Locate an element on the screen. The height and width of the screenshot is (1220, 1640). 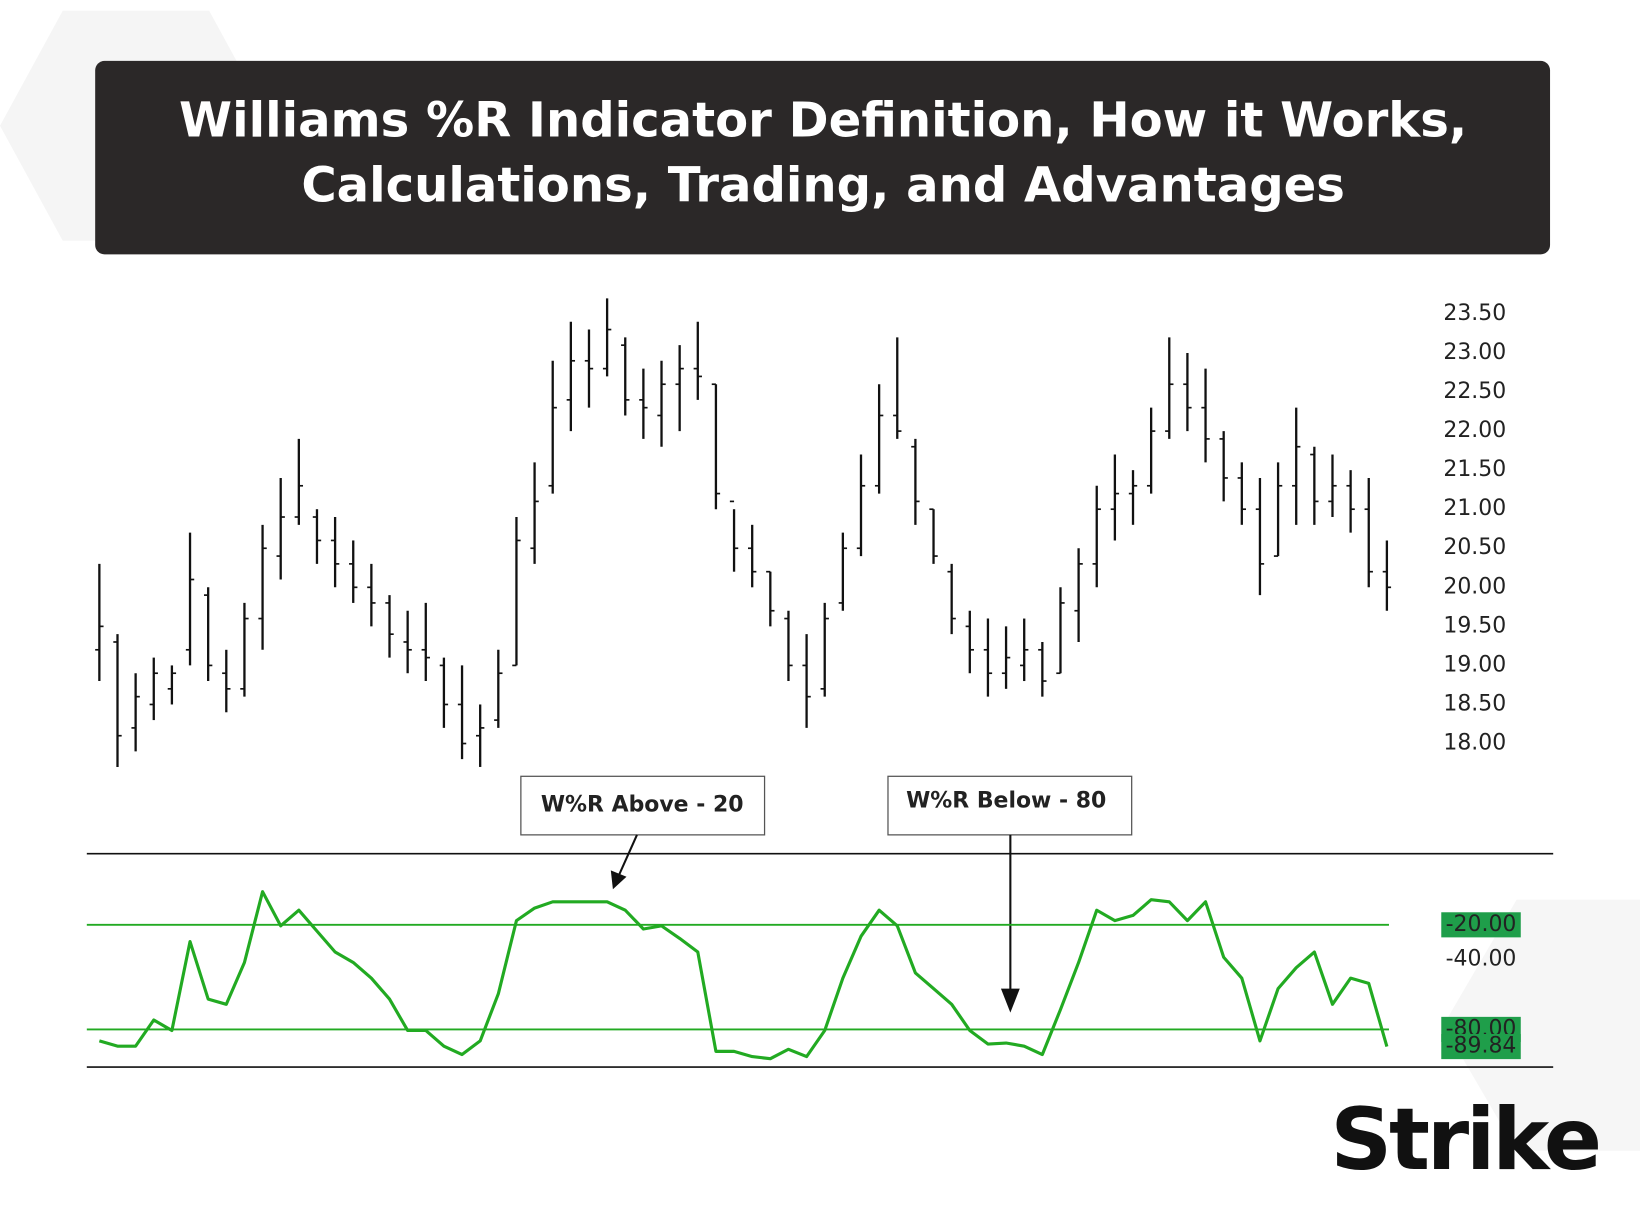
y-tick-label: 22.50 is located at coordinates (1474, 391).